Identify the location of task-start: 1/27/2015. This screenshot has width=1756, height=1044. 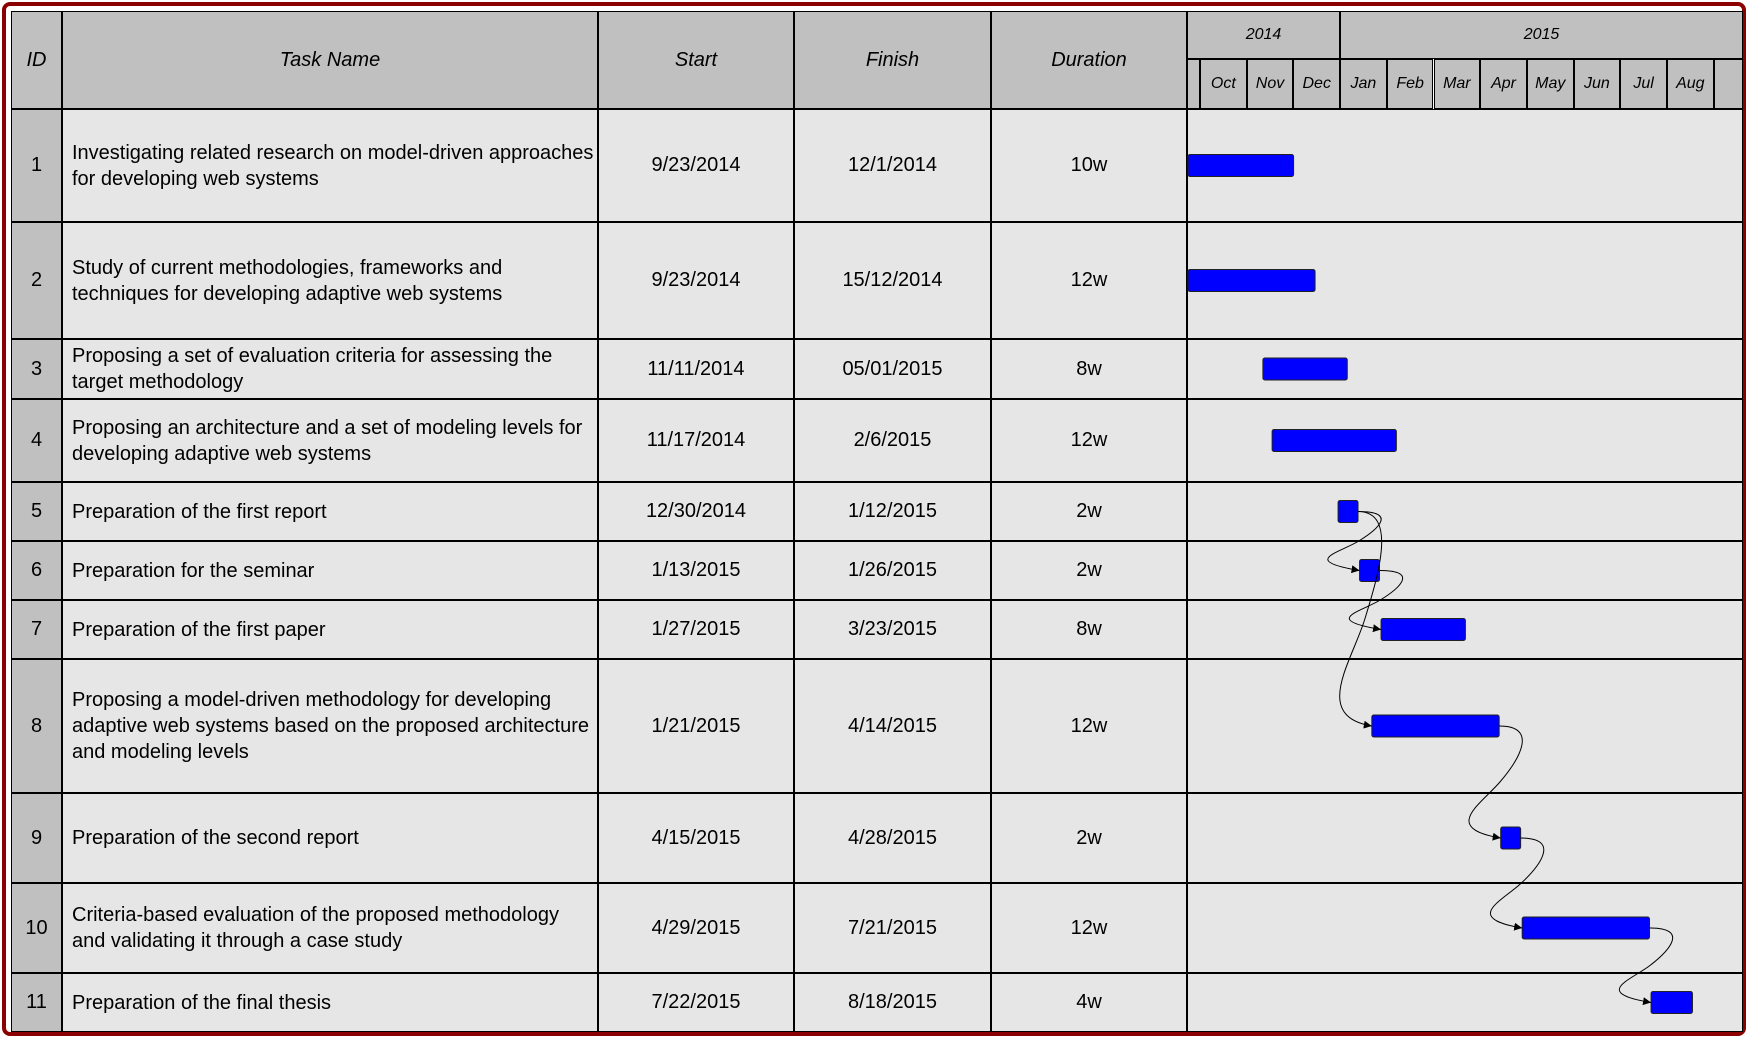
(696, 629).